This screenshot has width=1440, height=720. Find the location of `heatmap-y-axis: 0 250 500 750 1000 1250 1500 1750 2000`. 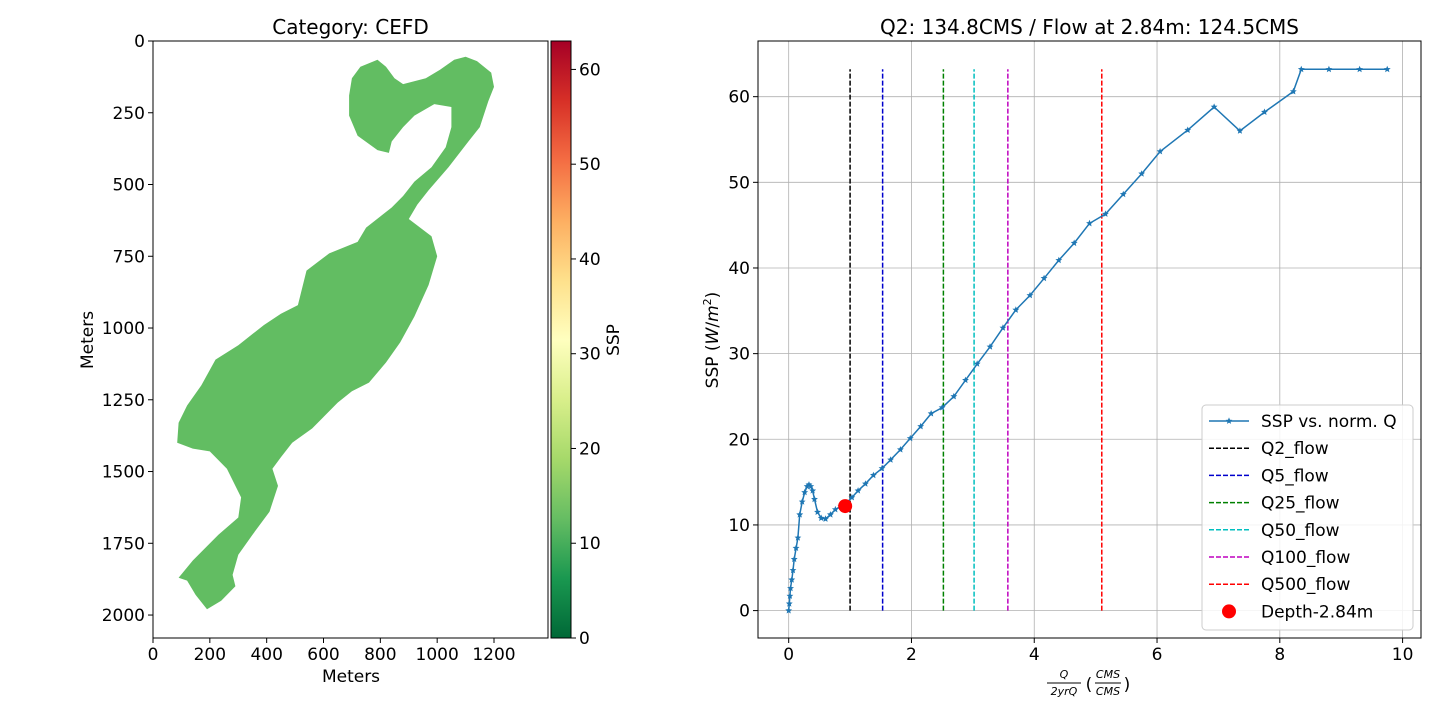

heatmap-y-axis: 0 250 500 750 1000 1250 1500 1750 2000 is located at coordinates (127, 329).